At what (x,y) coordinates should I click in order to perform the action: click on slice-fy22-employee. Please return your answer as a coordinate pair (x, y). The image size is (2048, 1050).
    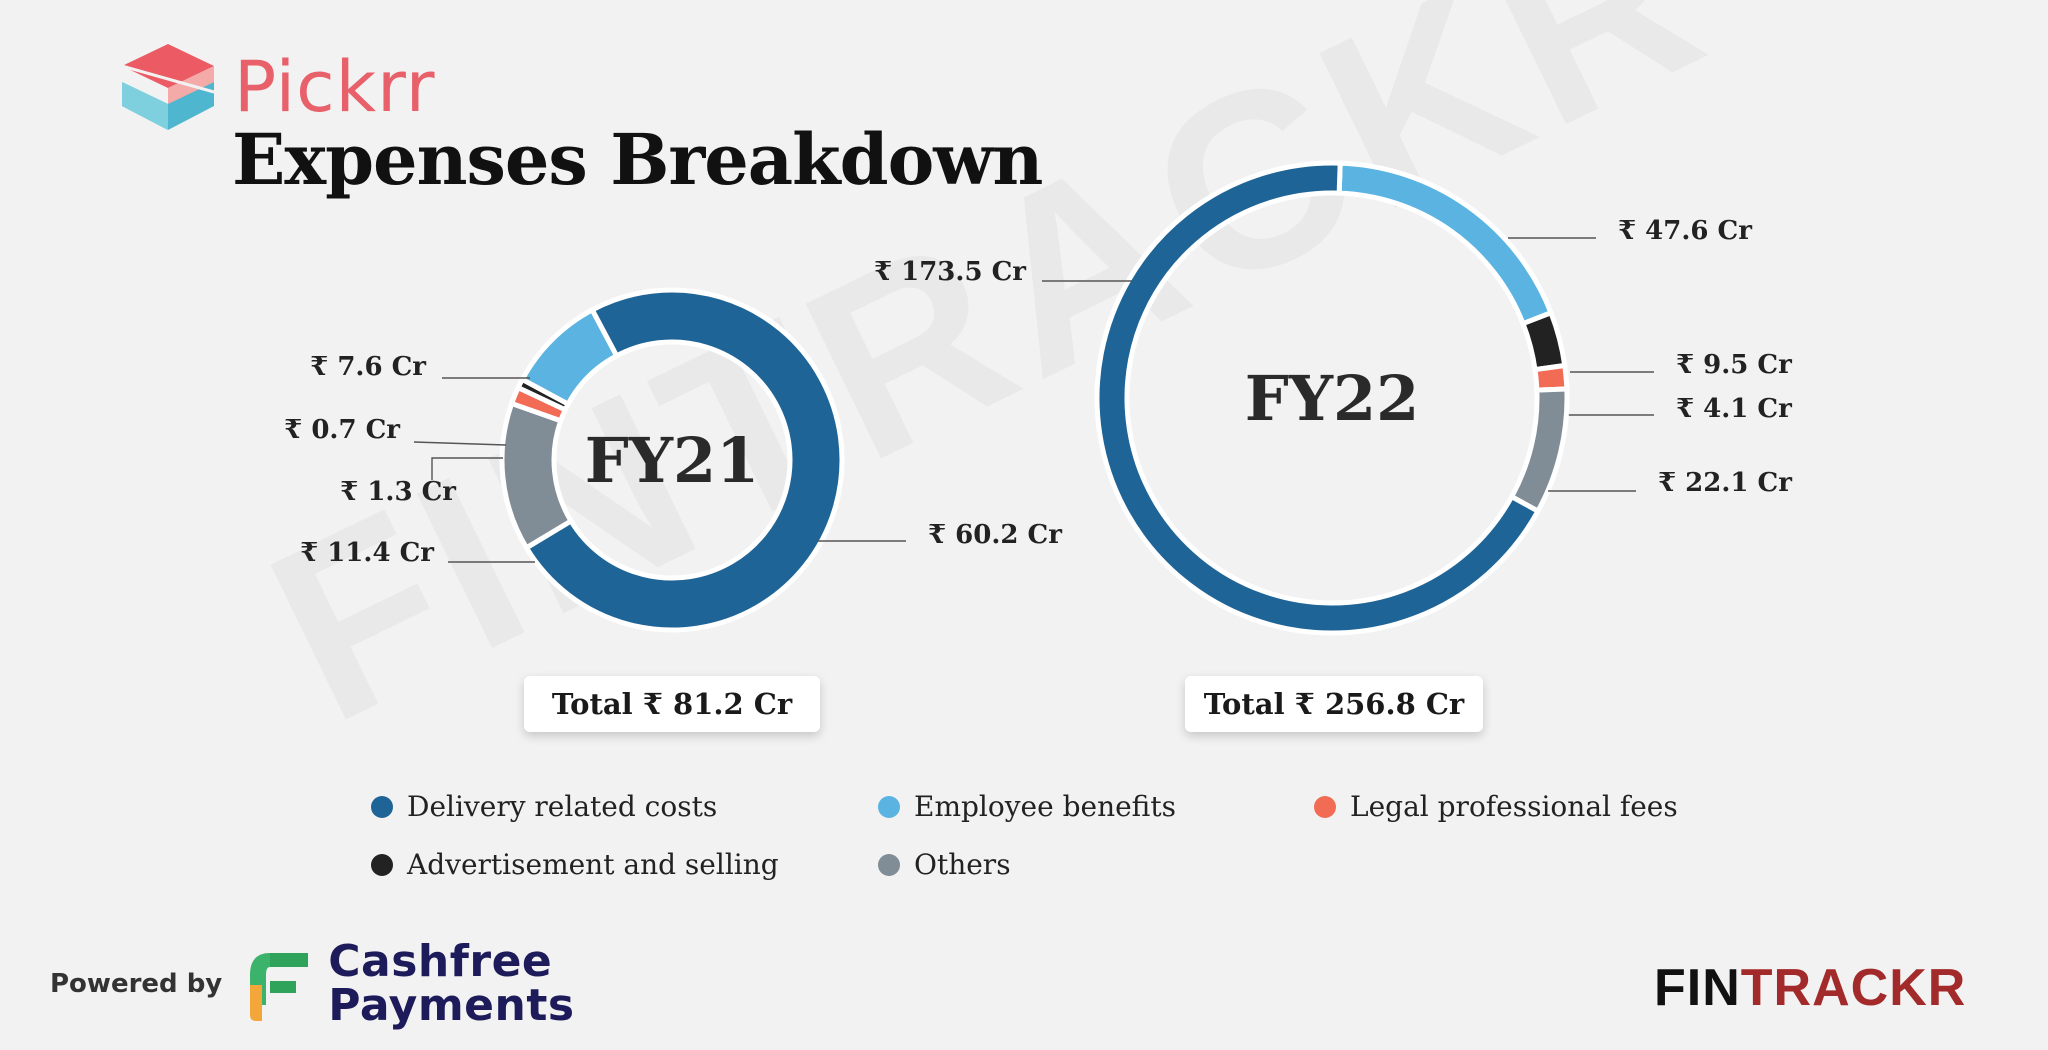
    Looking at the image, I should click on (1445, 243).